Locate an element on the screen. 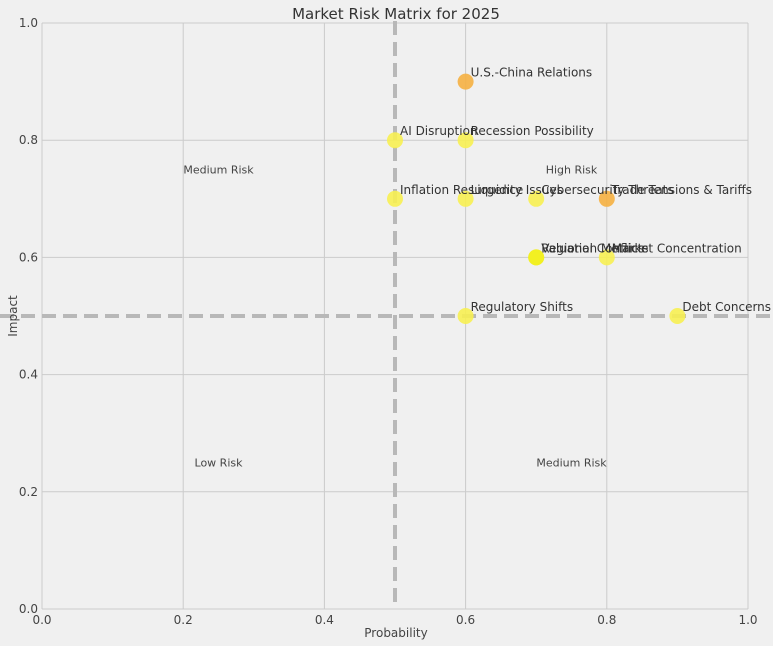  x-tick-label: 0.8 is located at coordinates (606, 620).